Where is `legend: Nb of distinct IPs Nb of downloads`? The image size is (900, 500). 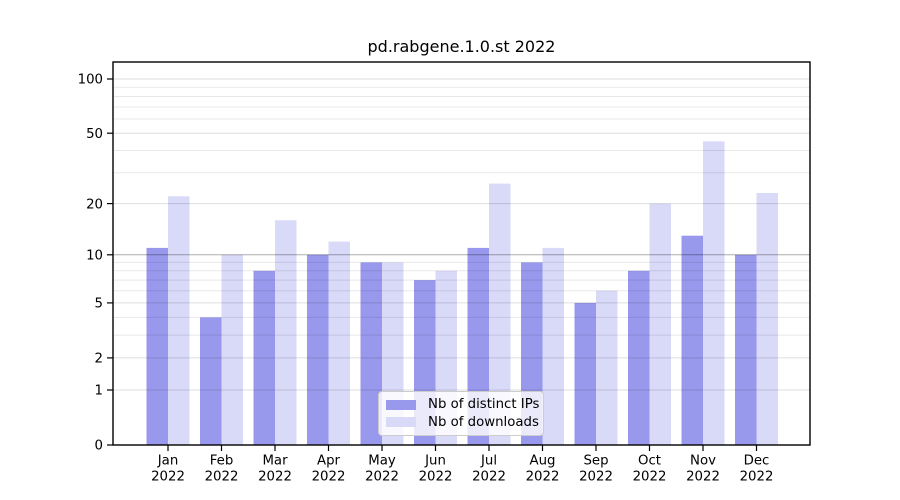
legend: Nb of distinct IPs Nb of downloads is located at coordinates (461, 413).